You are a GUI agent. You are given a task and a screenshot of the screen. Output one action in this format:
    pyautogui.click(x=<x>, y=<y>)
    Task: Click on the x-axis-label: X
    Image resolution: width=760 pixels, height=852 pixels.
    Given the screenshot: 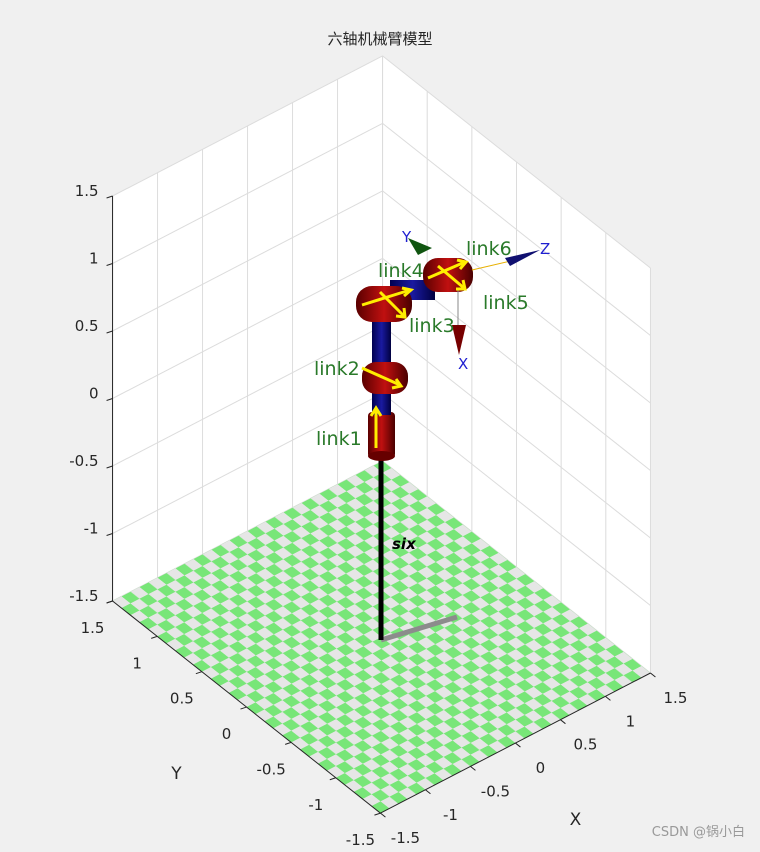 What is the action you would take?
    pyautogui.click(x=576, y=820)
    